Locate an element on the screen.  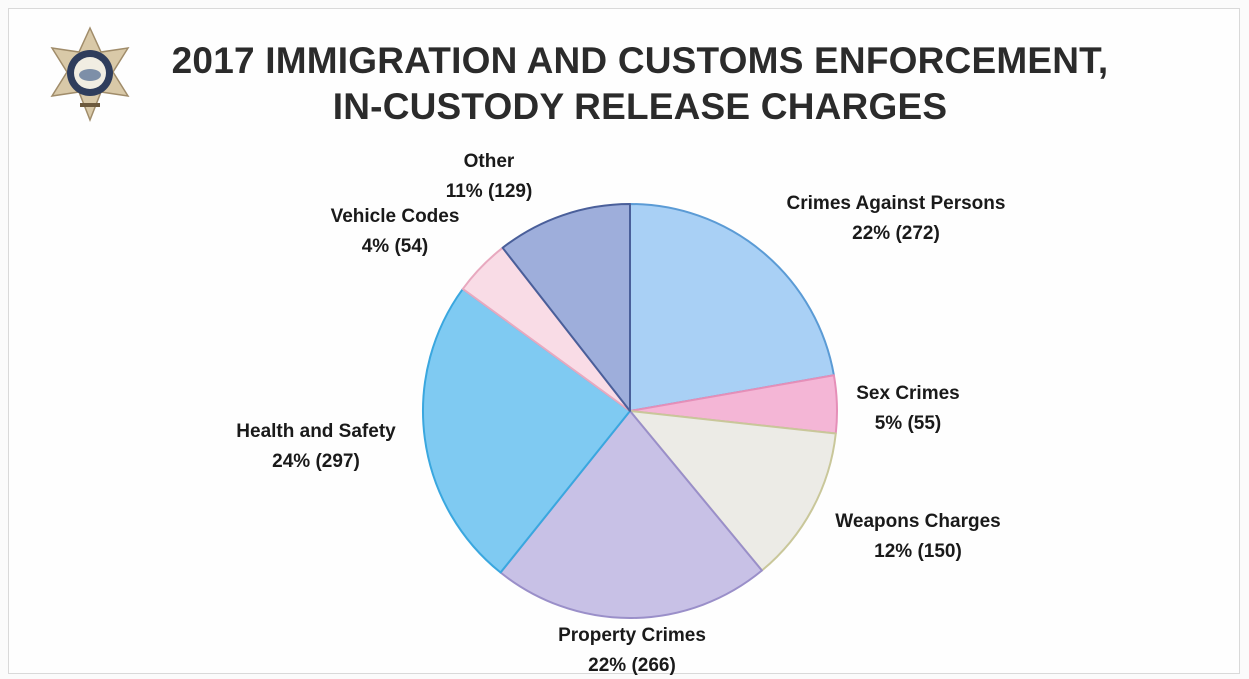
sheriff-star-badge-icon is located at coordinates (90, 74).